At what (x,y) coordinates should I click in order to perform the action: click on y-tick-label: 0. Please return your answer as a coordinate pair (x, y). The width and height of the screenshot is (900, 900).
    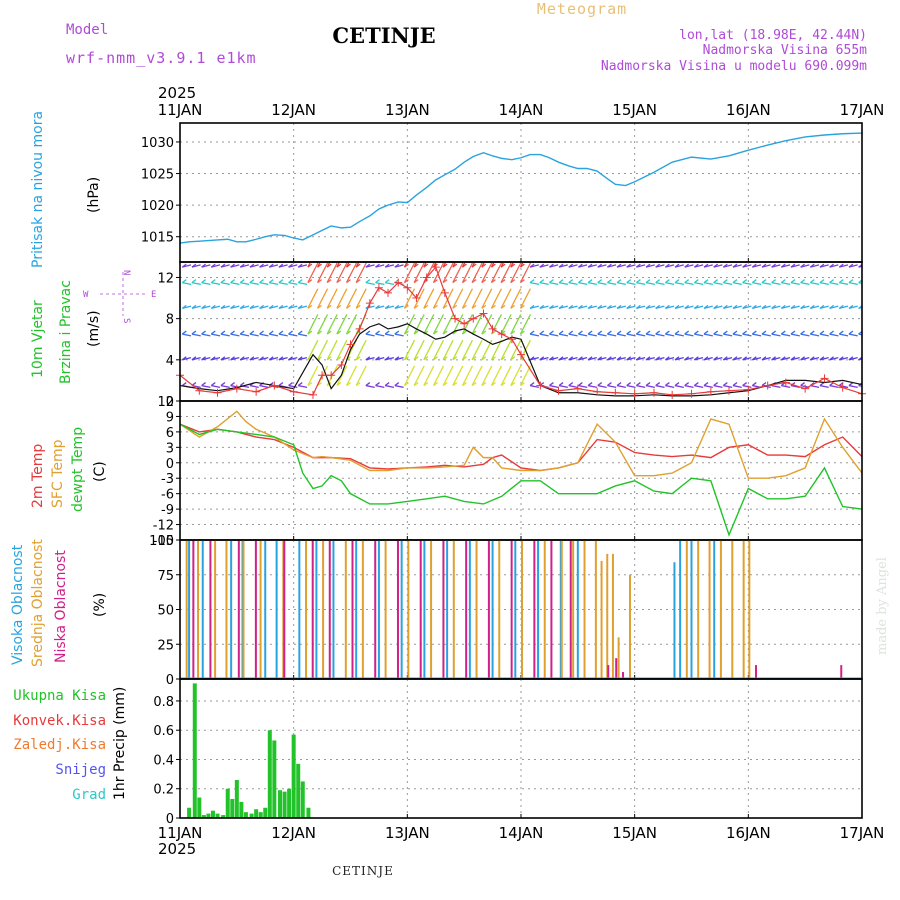
    Looking at the image, I should click on (170, 464).